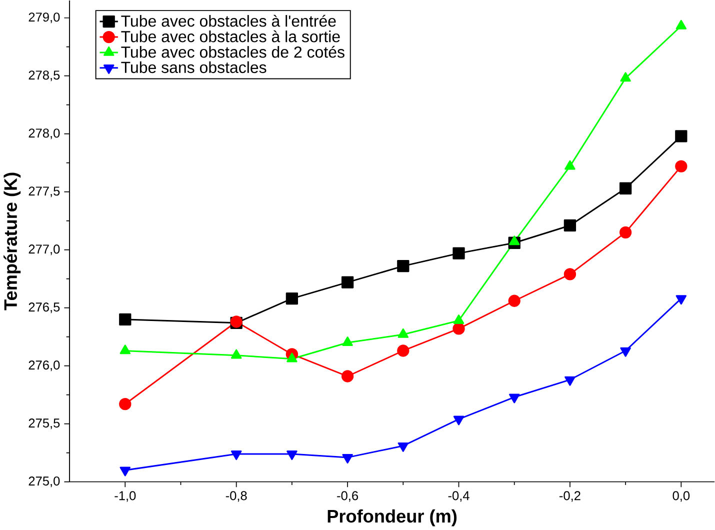 The width and height of the screenshot is (715, 530). What do you see at coordinates (12, 241) in the screenshot?
I see `y-axis-title: Température (K)` at bounding box center [12, 241].